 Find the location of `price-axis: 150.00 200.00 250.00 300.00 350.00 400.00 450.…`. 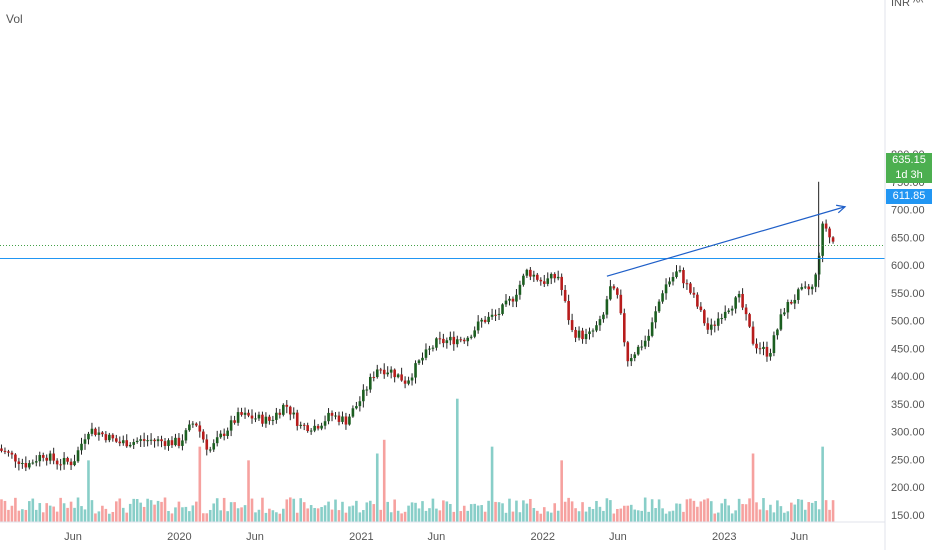

price-axis: 150.00 200.00 250.00 300.00 350.00 400.00 450.… is located at coordinates (904, 275).